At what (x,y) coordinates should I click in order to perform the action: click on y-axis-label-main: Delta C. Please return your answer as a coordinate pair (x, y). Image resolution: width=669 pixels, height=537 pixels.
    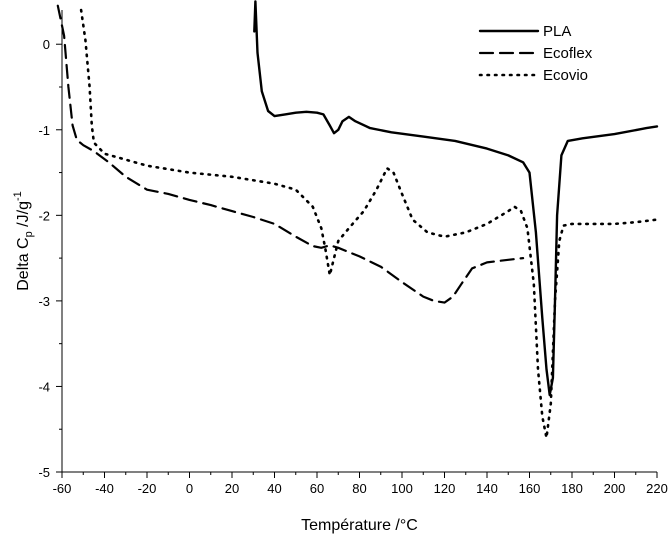
    Looking at the image, I should click on (23, 263).